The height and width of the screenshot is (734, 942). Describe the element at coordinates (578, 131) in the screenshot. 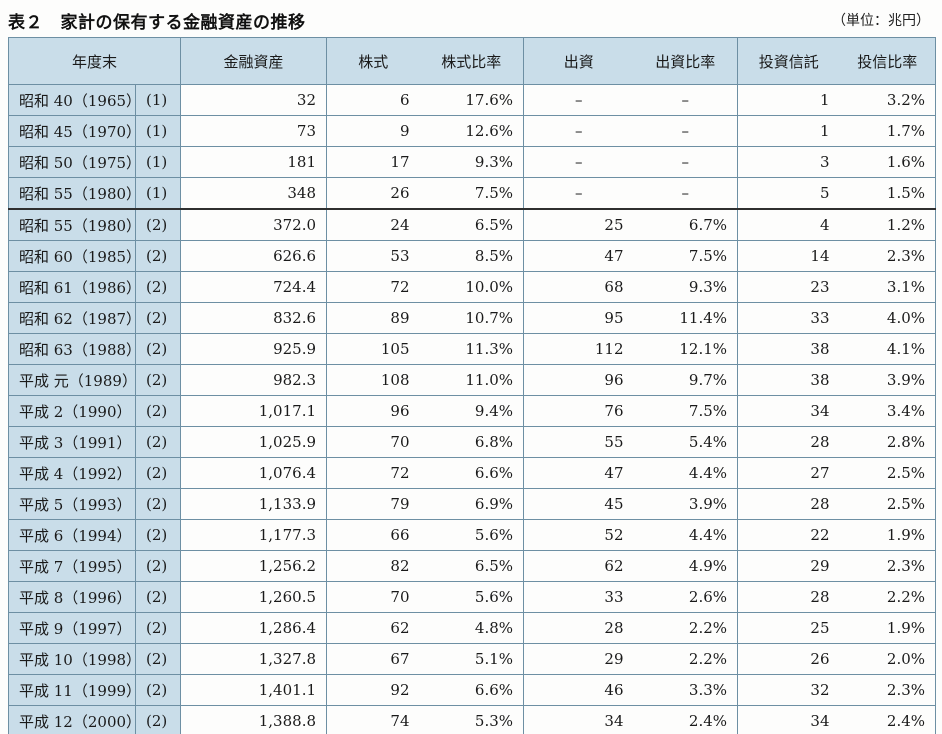

I see `cell-investment: –` at that location.